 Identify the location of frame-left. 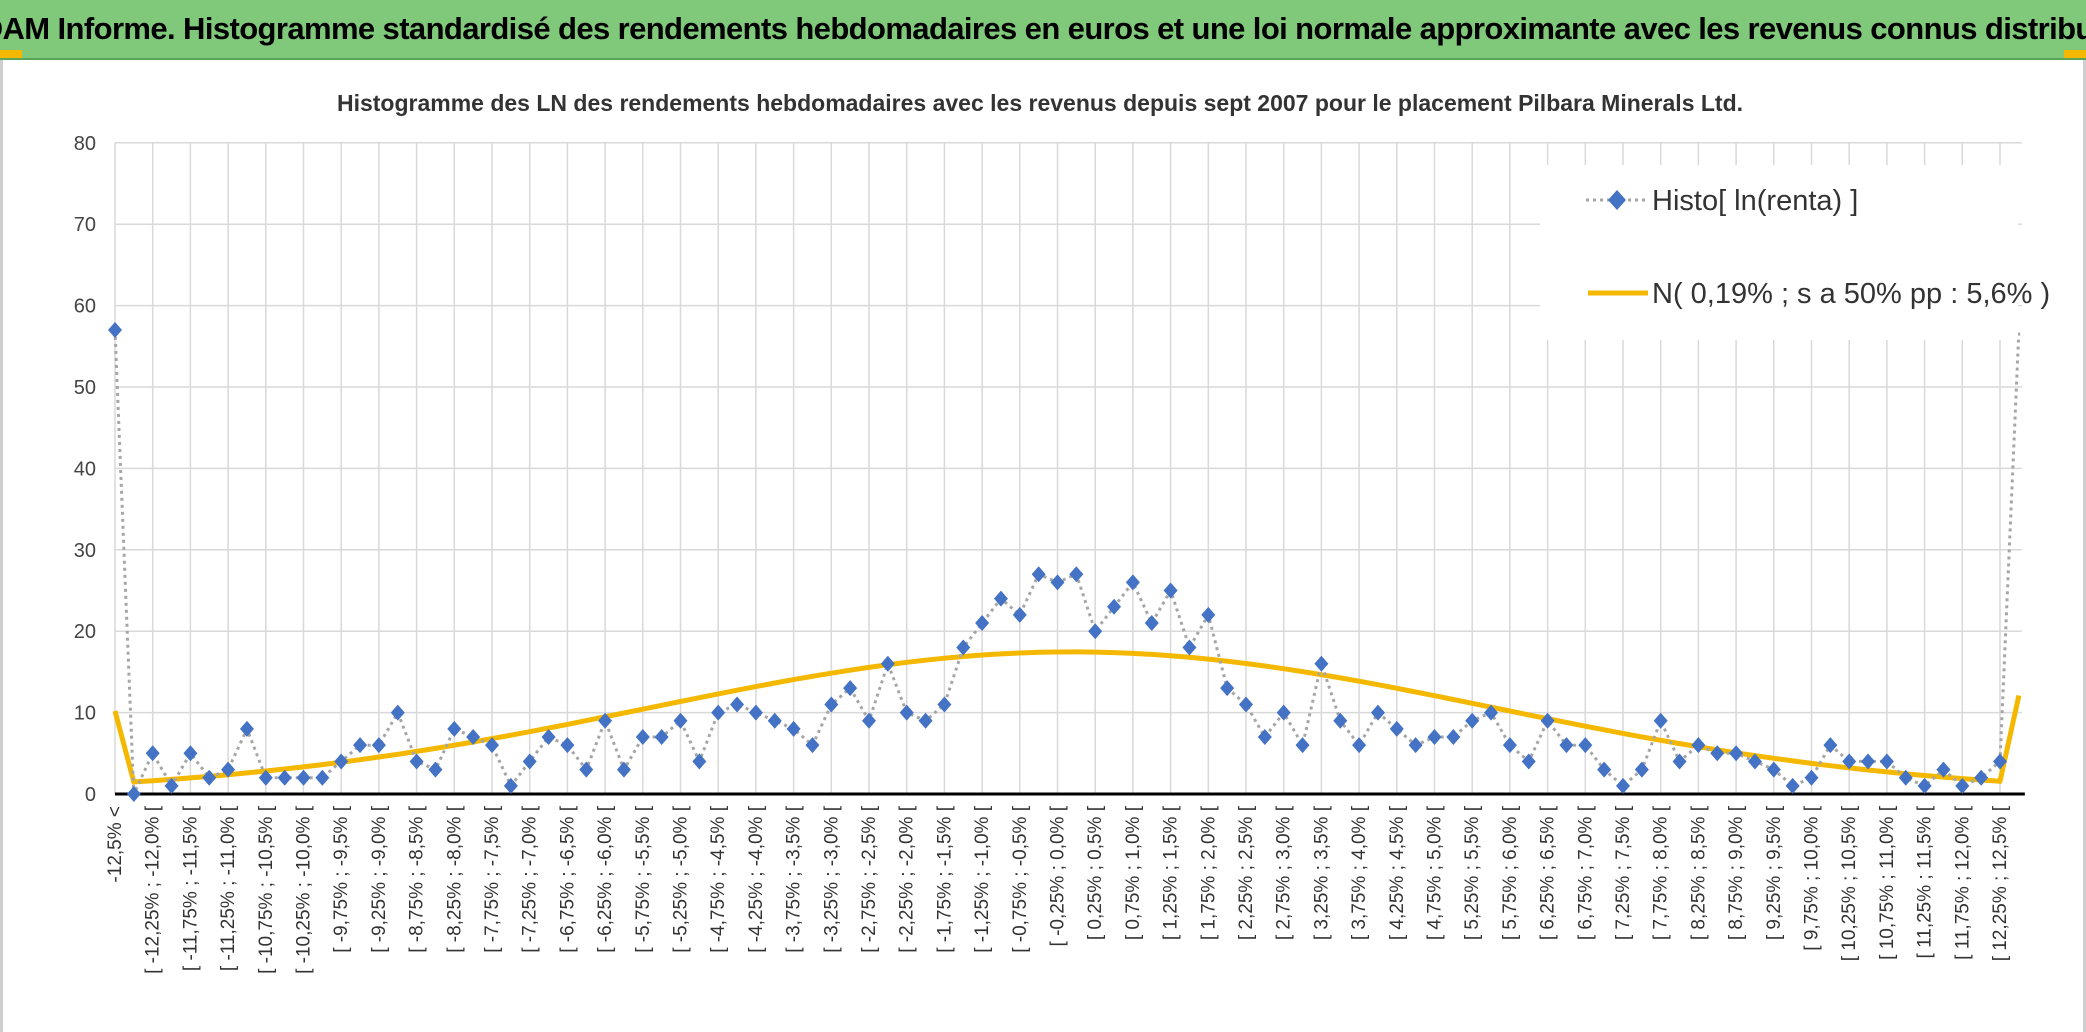
(1, 546).